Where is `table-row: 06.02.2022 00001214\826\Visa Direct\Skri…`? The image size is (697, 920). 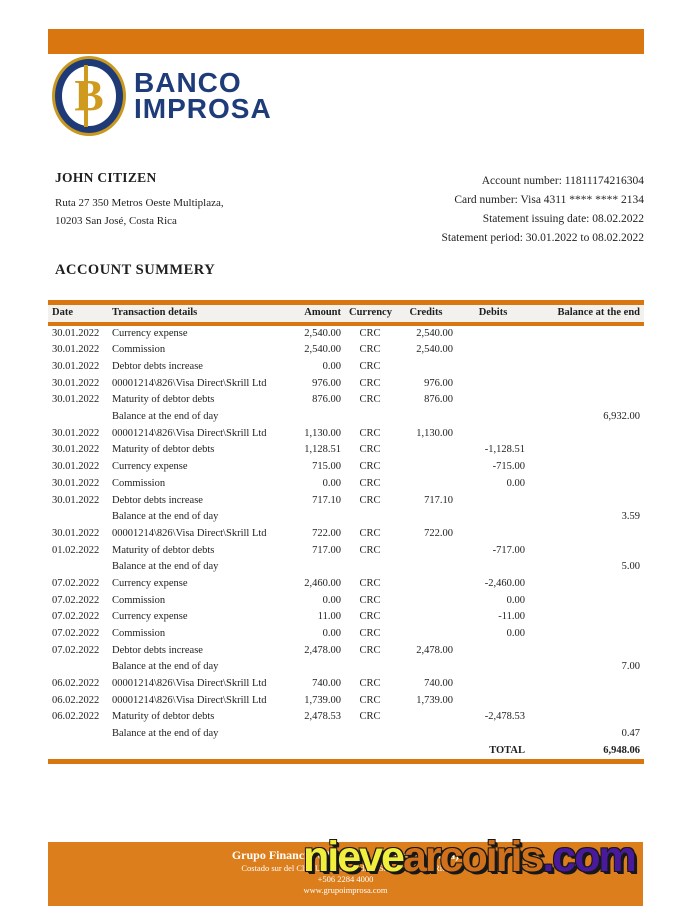
table-row: 06.02.2022 00001214\826\Visa Direct\Skri… is located at coordinates (346, 700).